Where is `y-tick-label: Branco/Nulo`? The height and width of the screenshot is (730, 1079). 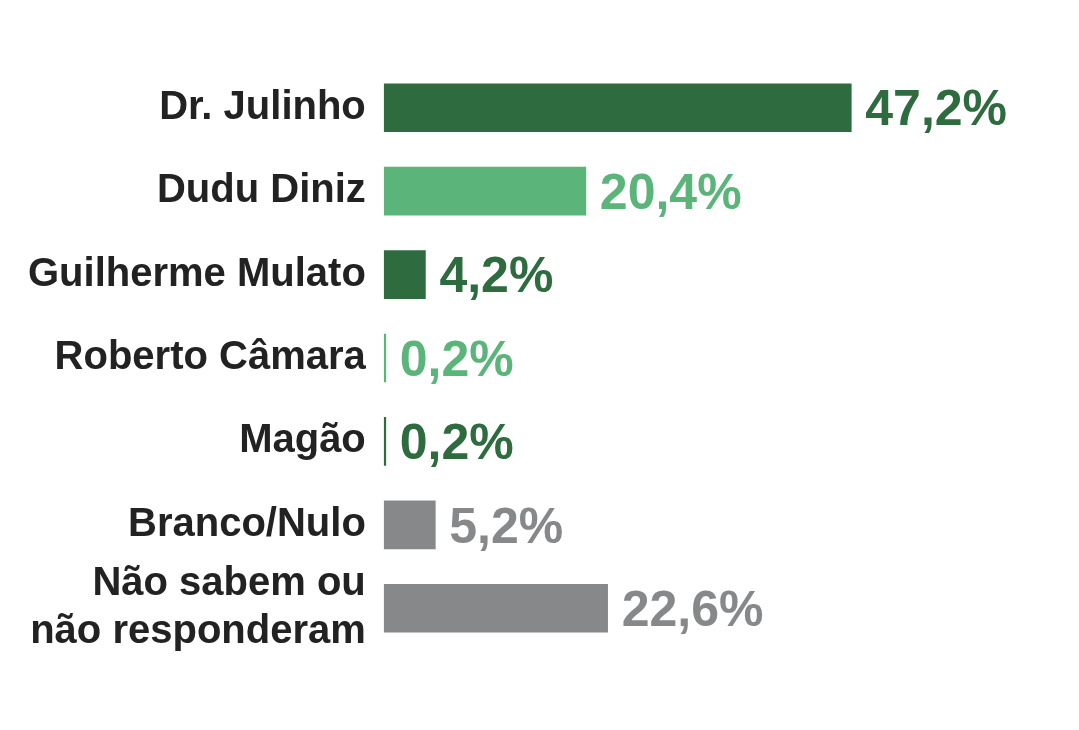 y-tick-label: Branco/Nulo is located at coordinates (247, 521).